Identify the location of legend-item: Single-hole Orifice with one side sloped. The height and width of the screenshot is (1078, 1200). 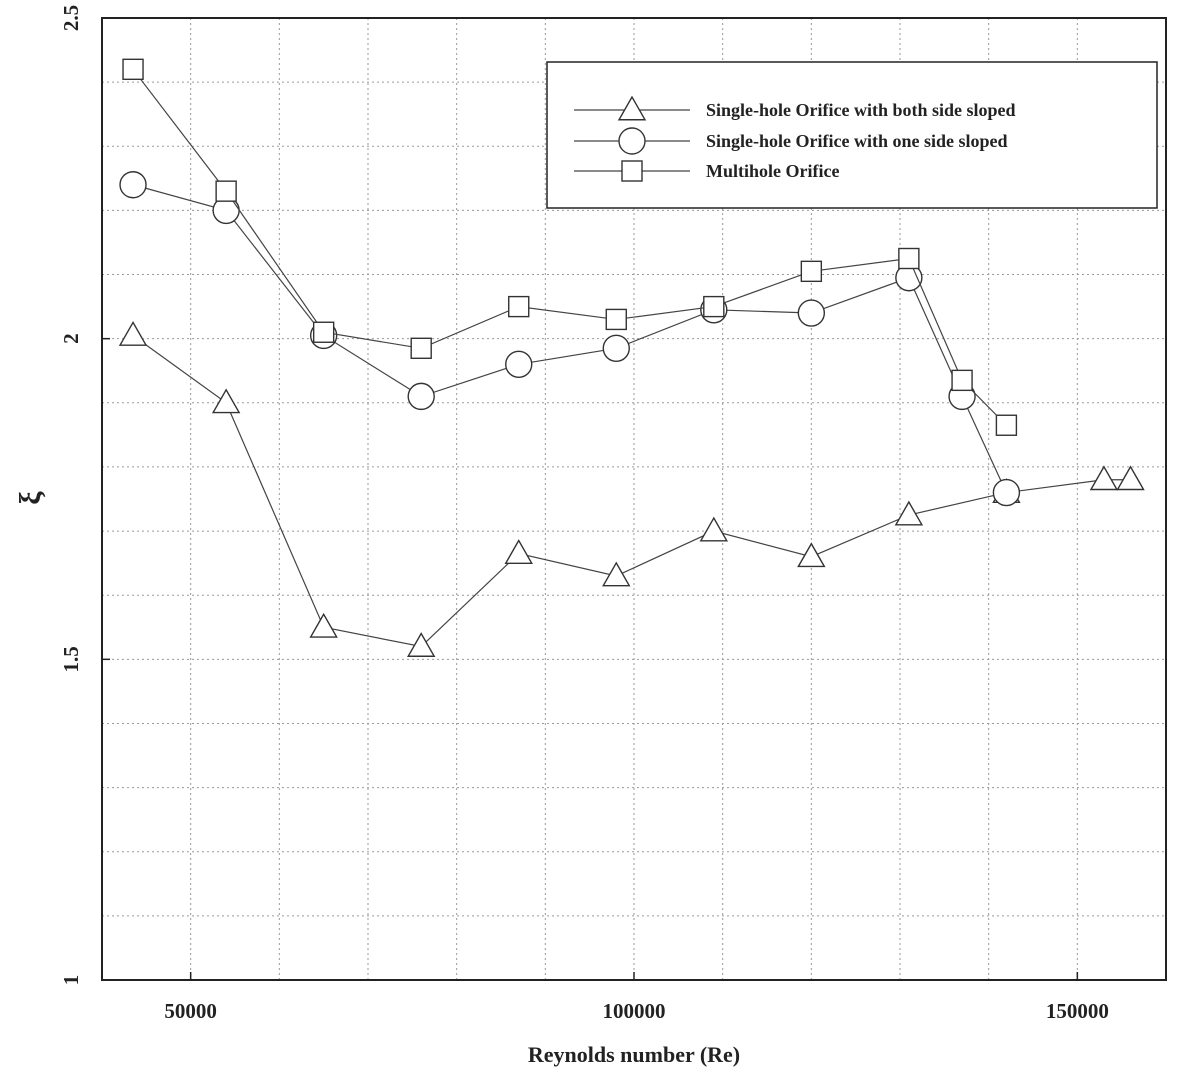
(791, 141).